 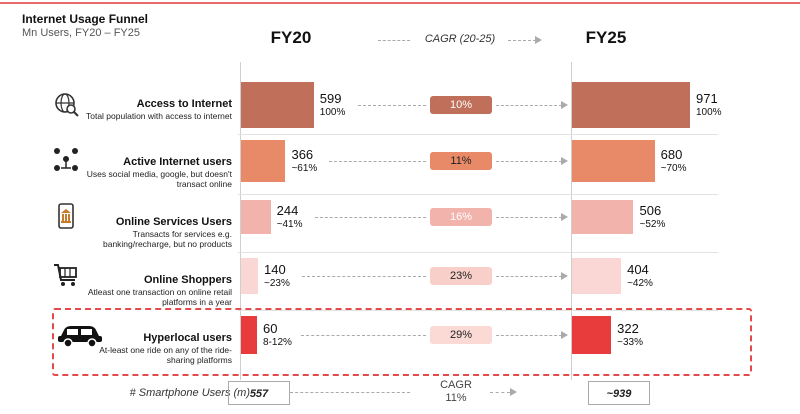 What do you see at coordinates (400, 3) in the screenshot?
I see `top-rule` at bounding box center [400, 3].